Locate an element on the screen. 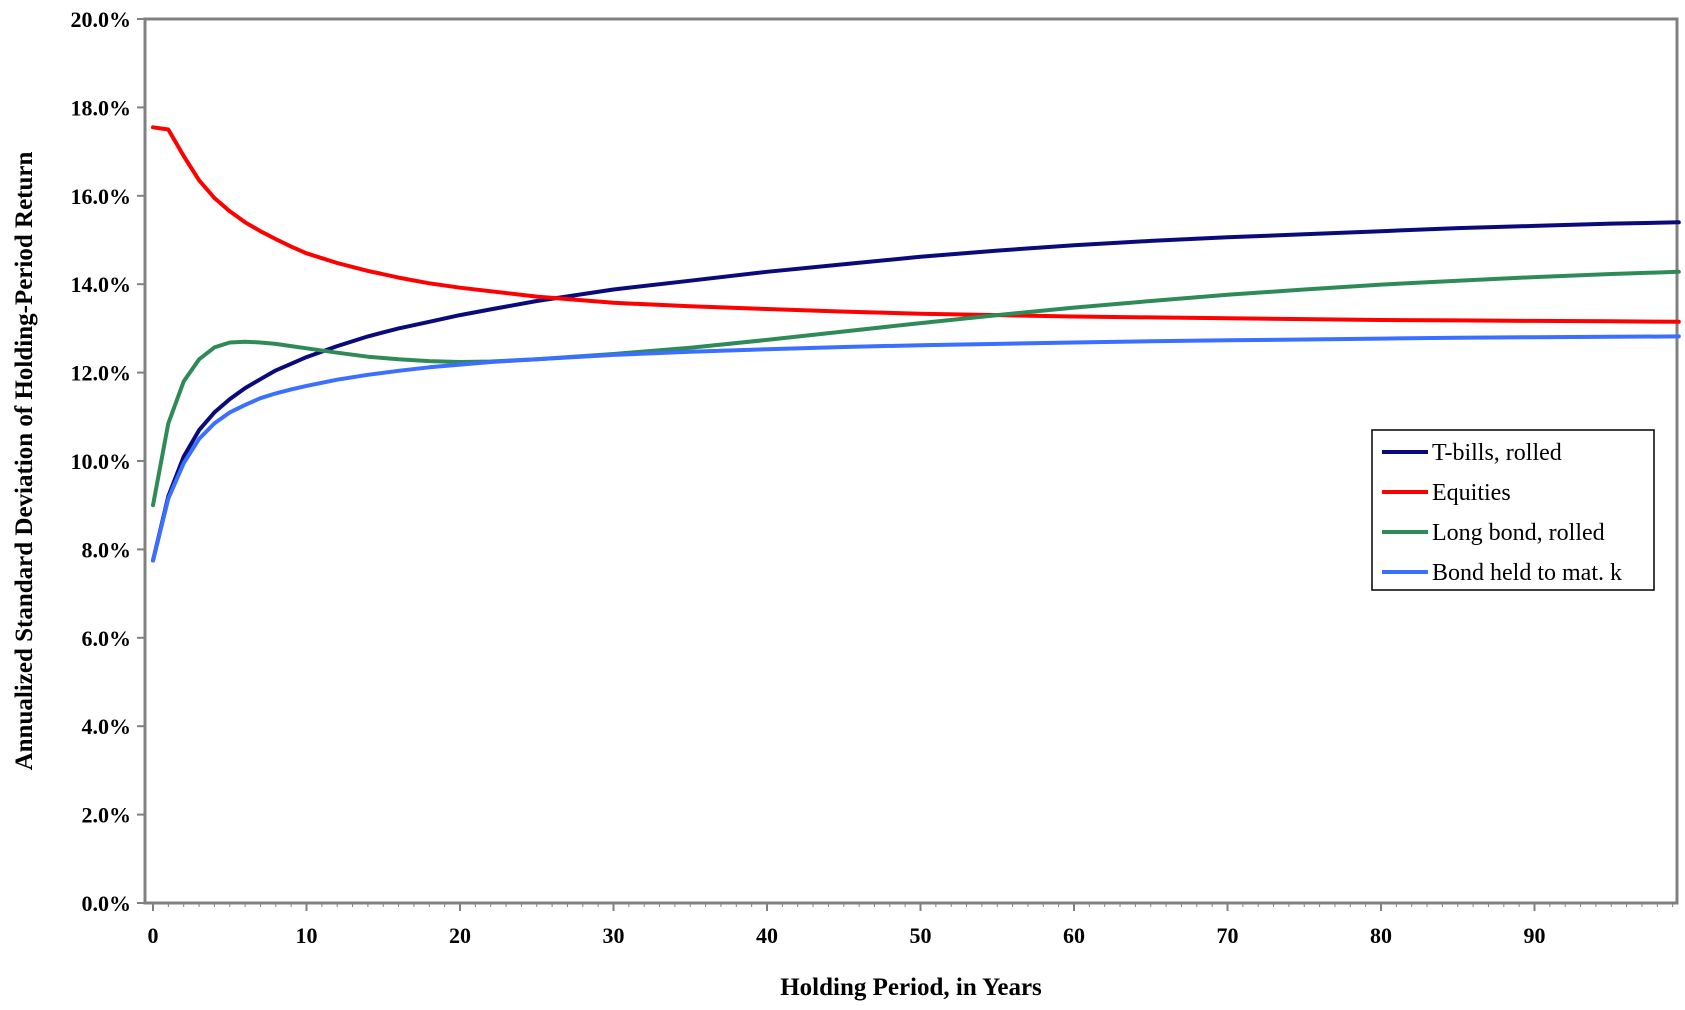 Image resolution: width=1685 pixels, height=1010 pixels. y-tick-label: 2.0% is located at coordinates (107, 815).